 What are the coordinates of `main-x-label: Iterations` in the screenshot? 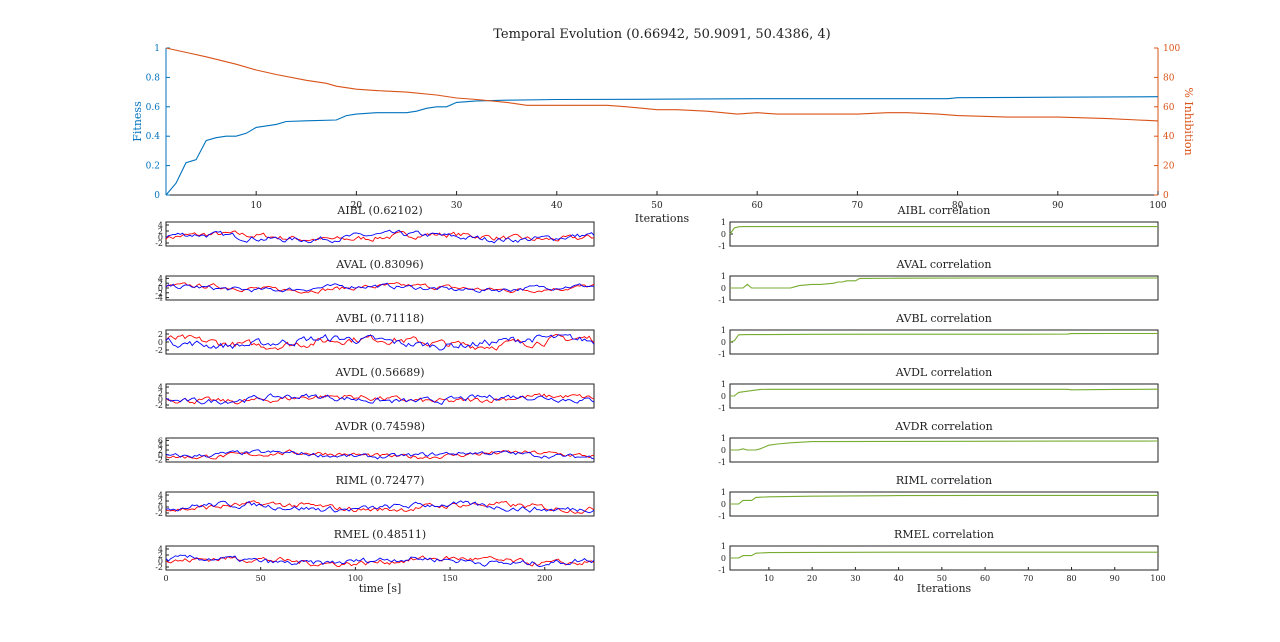 It's located at (662, 218).